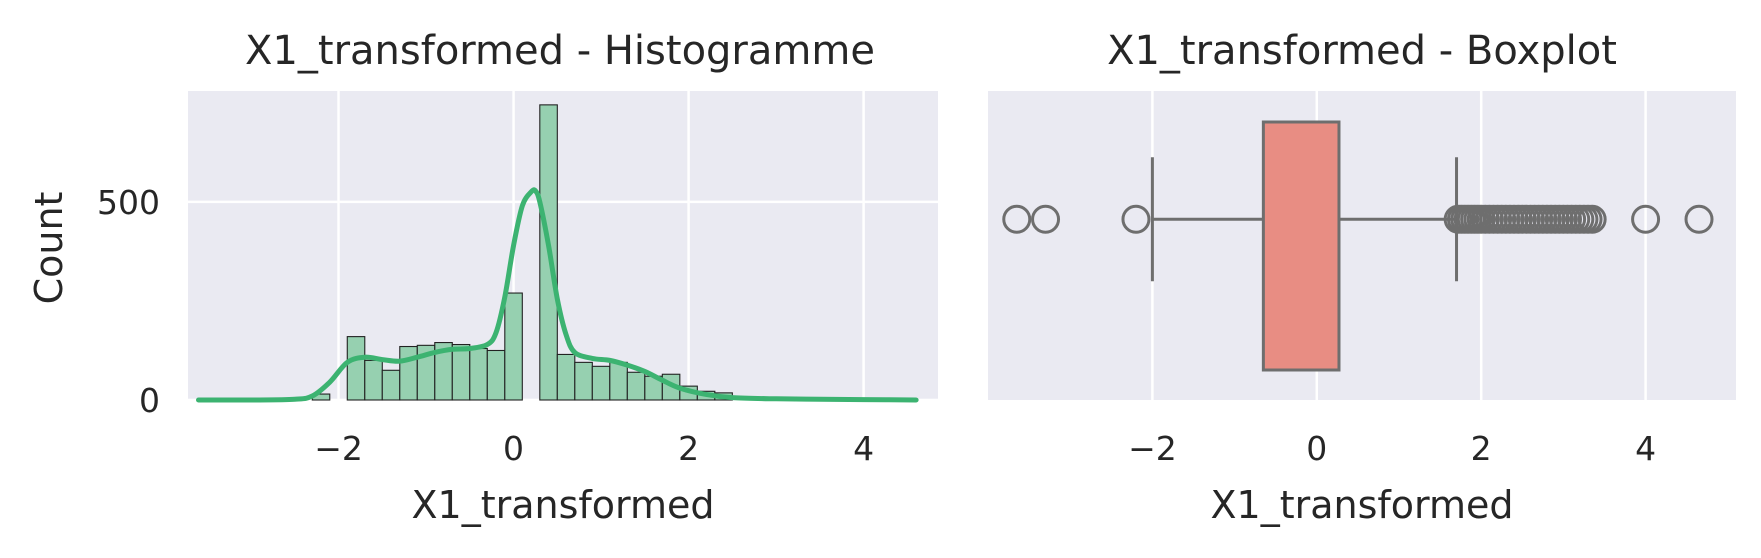 This screenshot has width=1761, height=558. What do you see at coordinates (513, 448) in the screenshot?
I see `histogram-x-tick-label: 0` at bounding box center [513, 448].